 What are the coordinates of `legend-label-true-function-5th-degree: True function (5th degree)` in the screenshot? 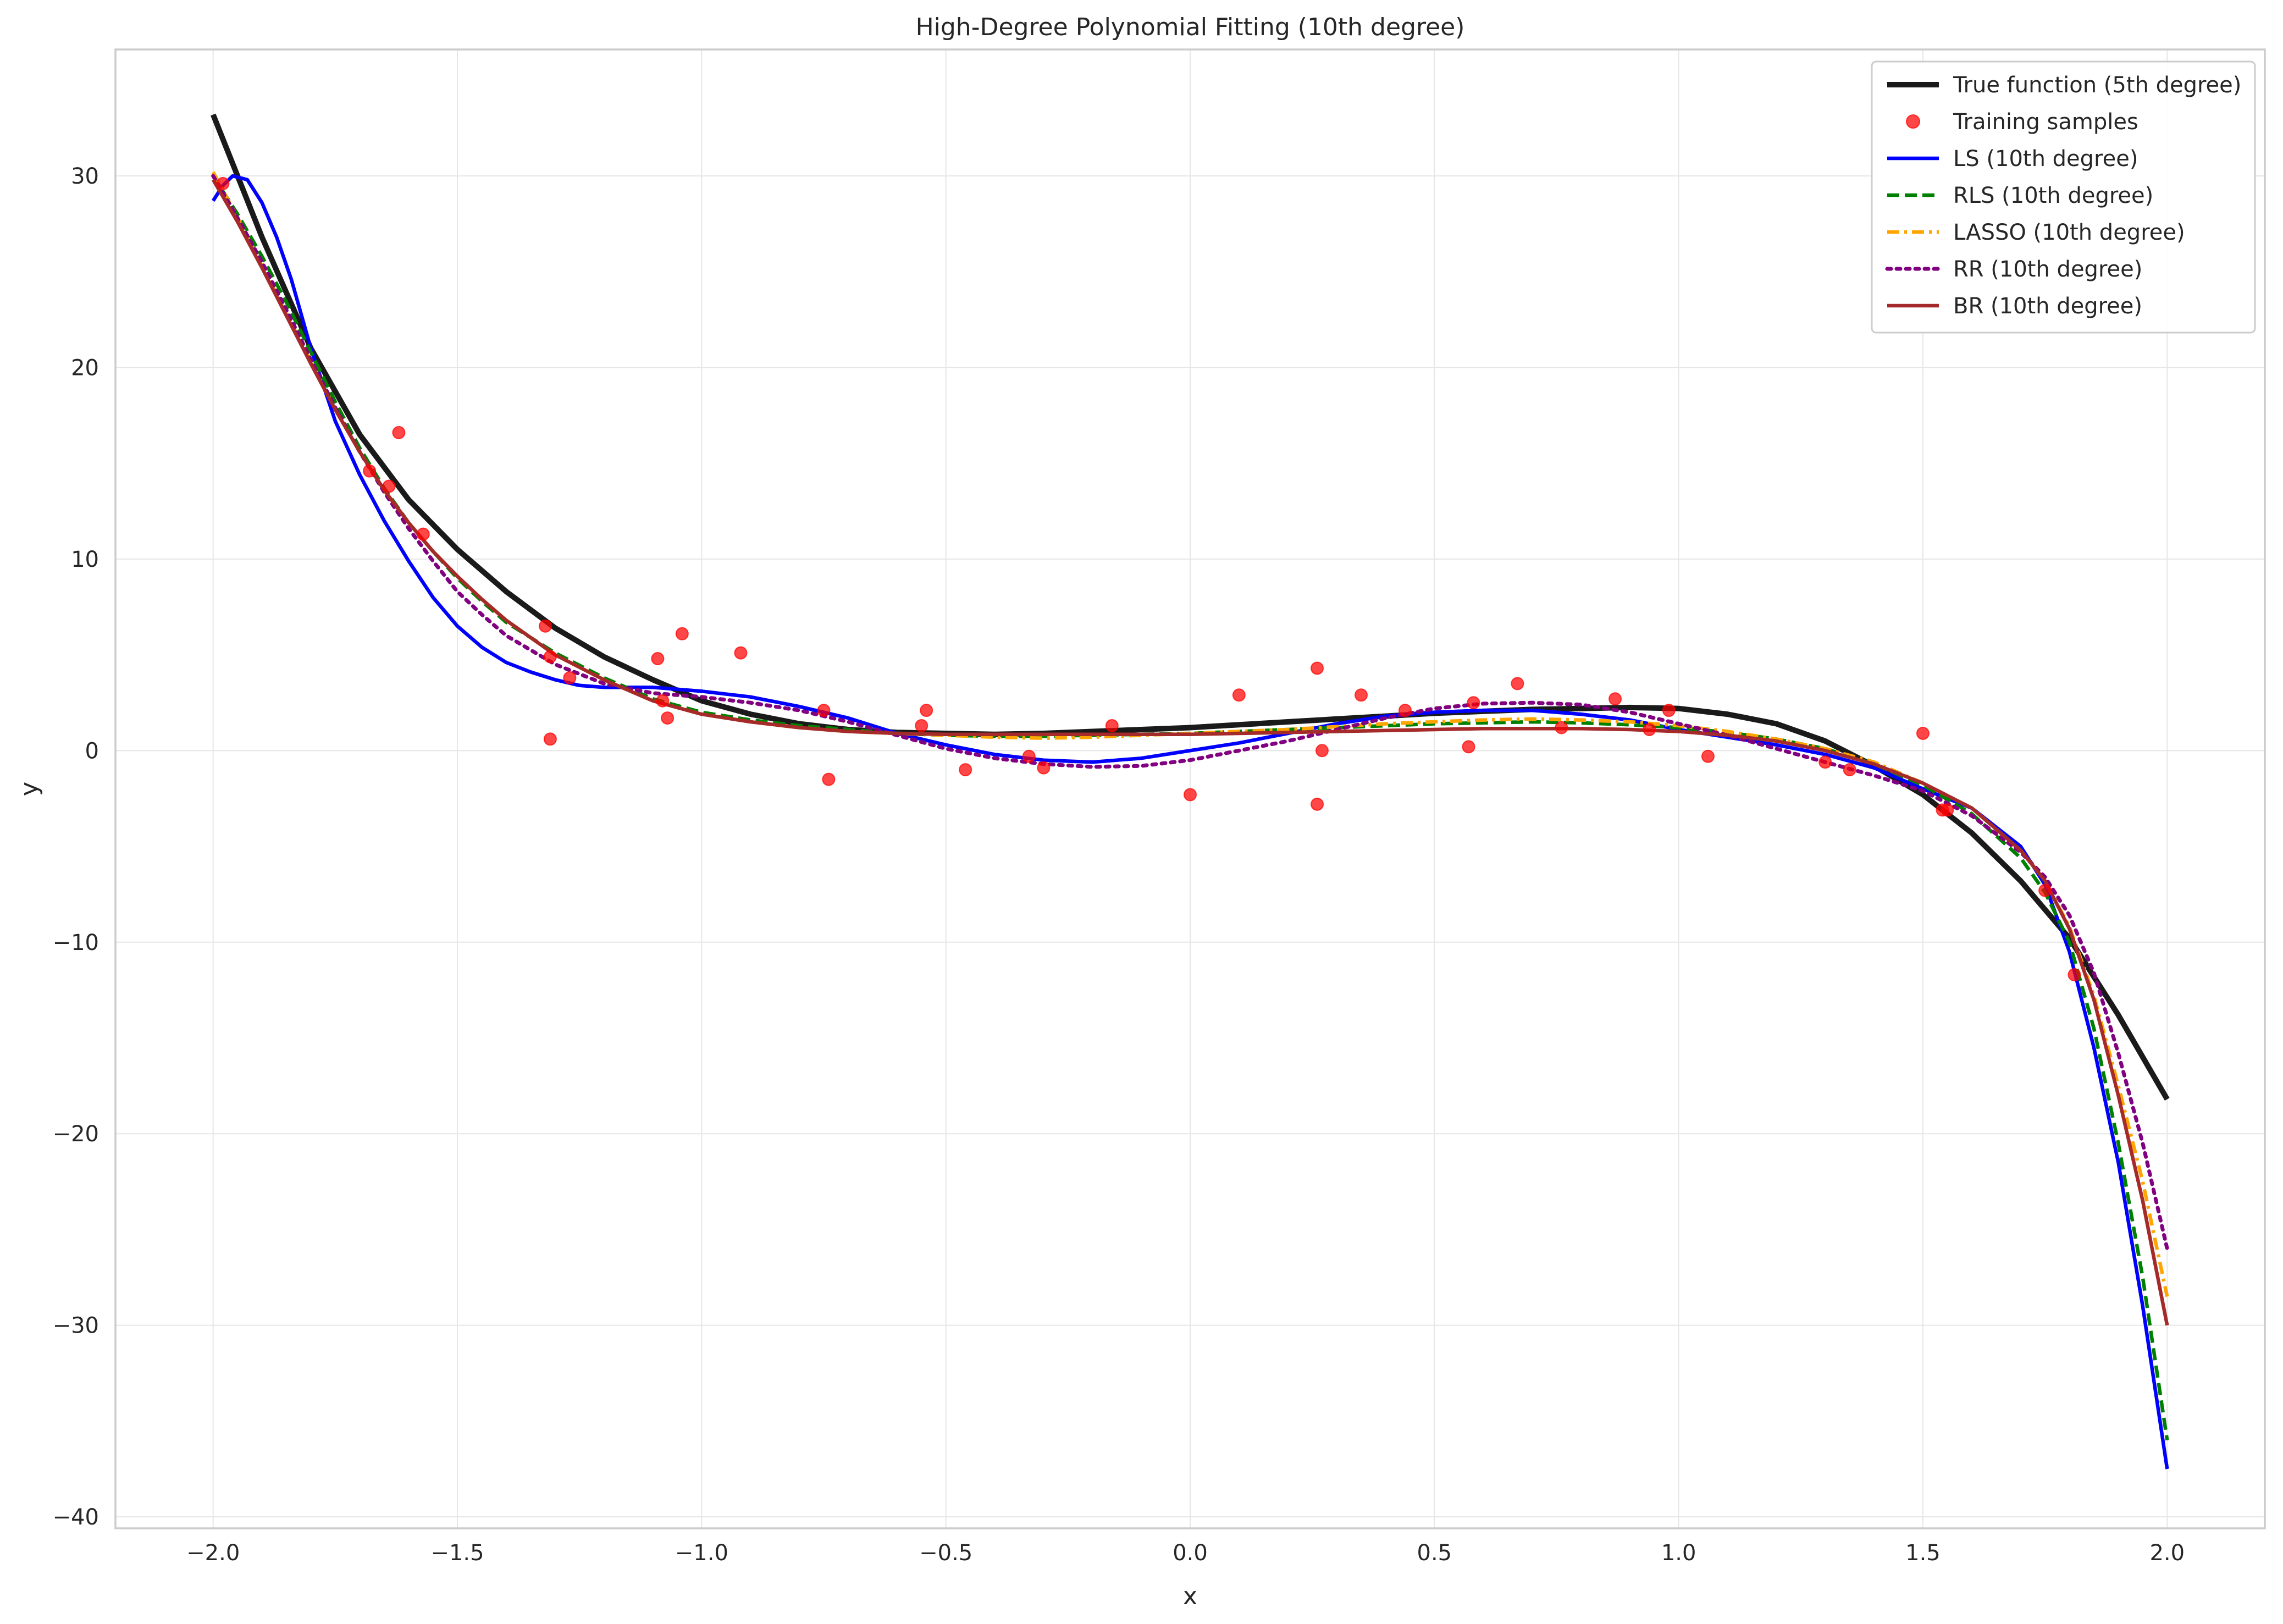 It's located at (2097, 85).